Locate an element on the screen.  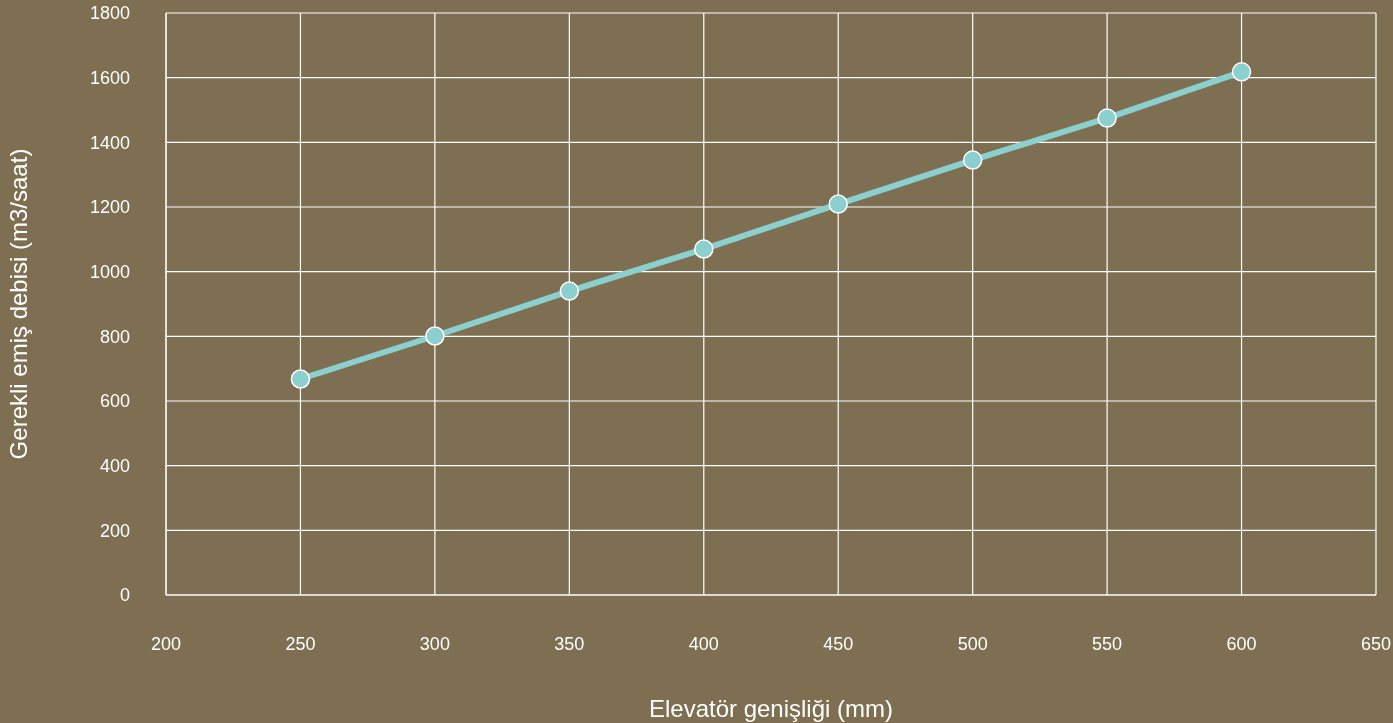
y-tick-label: 600 is located at coordinates (114, 401).